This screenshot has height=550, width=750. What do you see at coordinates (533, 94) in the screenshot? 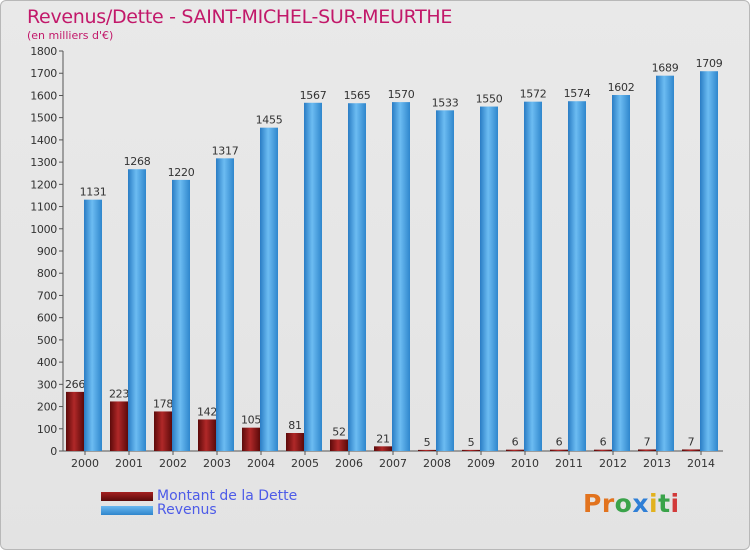
I see `revenue-data-label: 1572` at bounding box center [533, 94].